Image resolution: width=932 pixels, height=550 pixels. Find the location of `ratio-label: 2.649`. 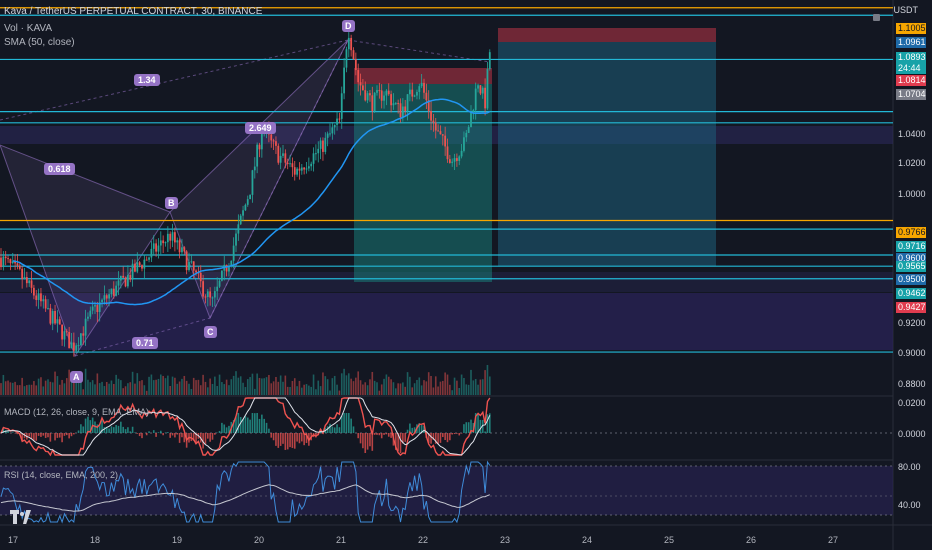

ratio-label: 2.649 is located at coordinates (260, 128).